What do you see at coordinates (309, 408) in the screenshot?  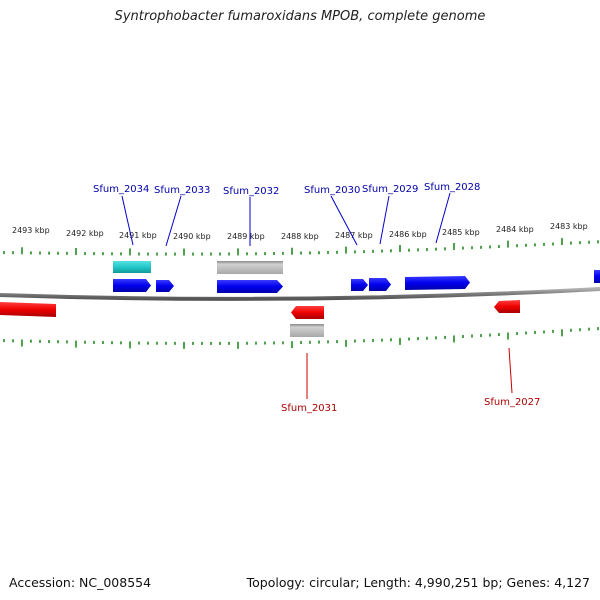 I see `gene-label-sfum-2031: Sfum_2031` at bounding box center [309, 408].